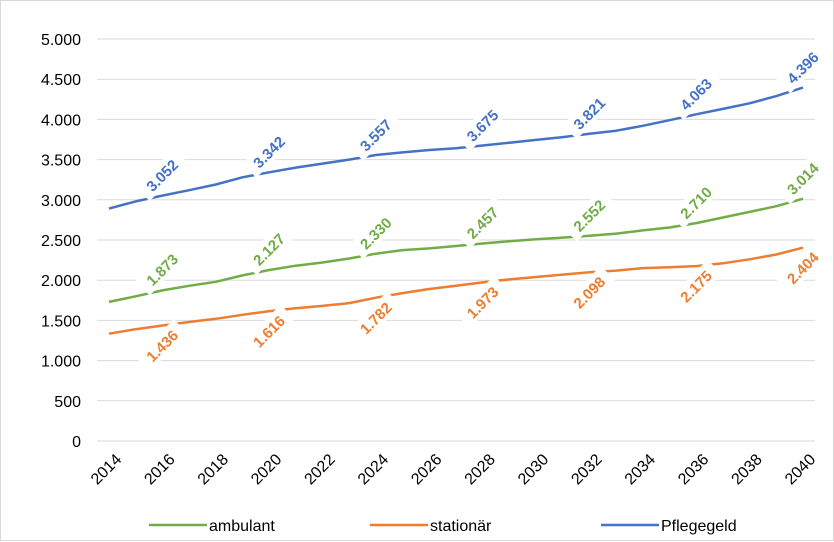  Describe the element at coordinates (320, 469) in the screenshot. I see `x-tick-label: 2022` at that location.